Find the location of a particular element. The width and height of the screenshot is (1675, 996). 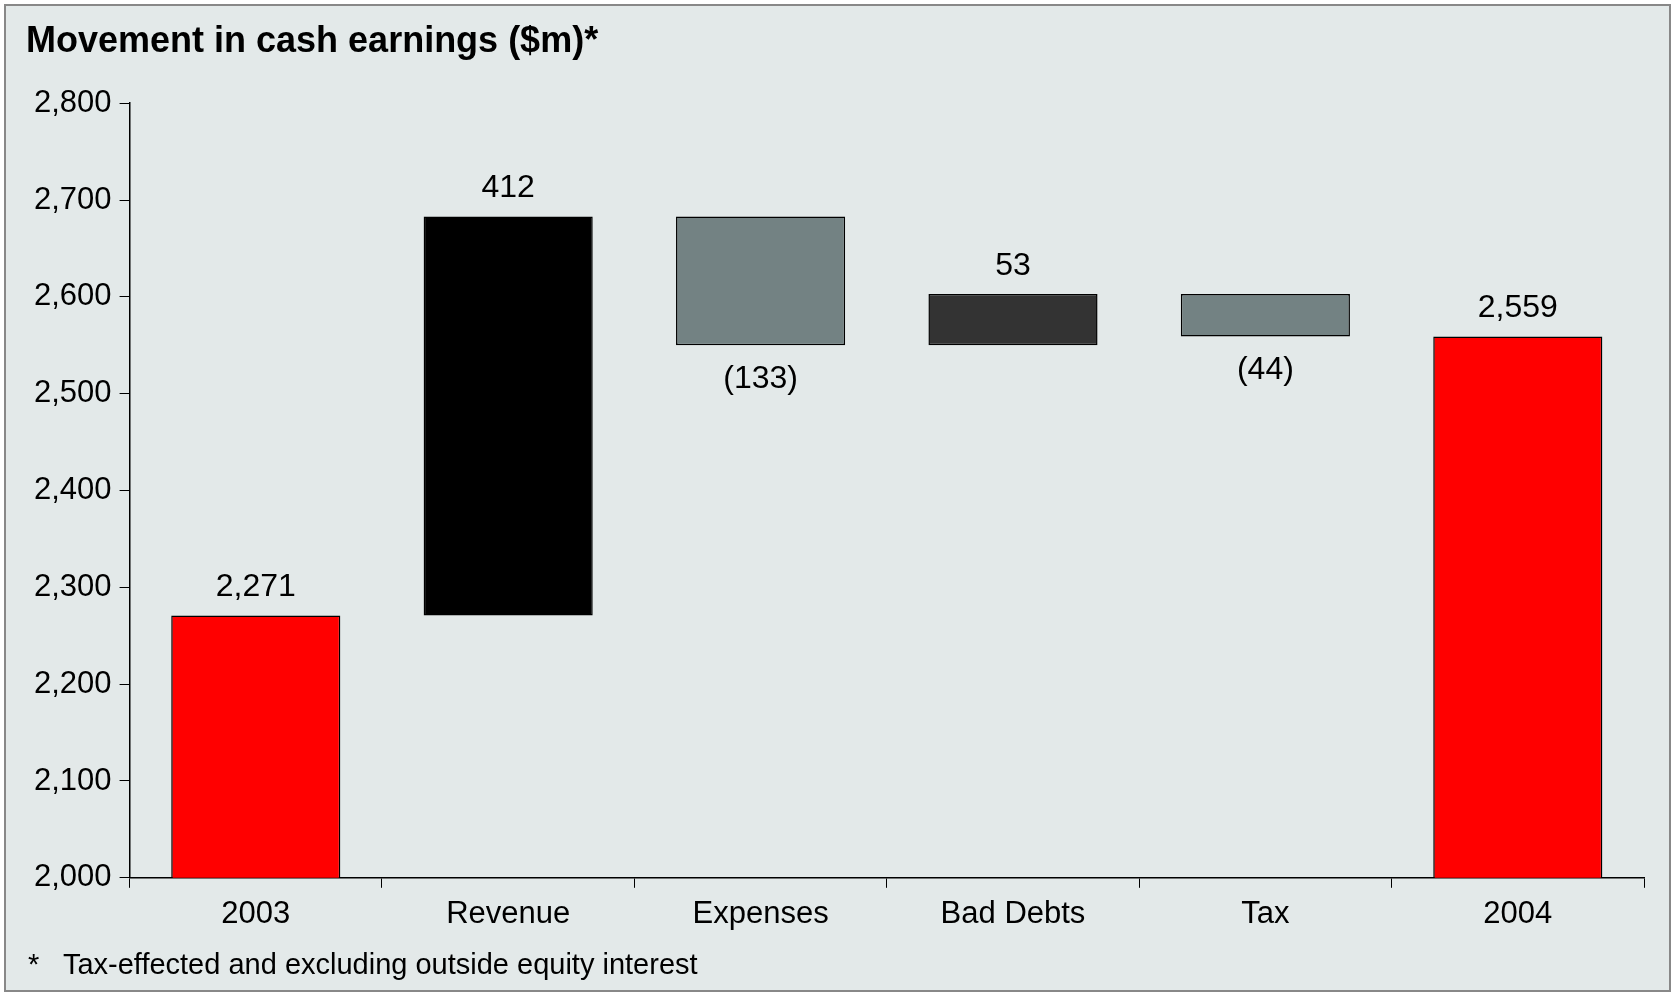

y-tick-label: 2,700 is located at coordinates (73, 198).